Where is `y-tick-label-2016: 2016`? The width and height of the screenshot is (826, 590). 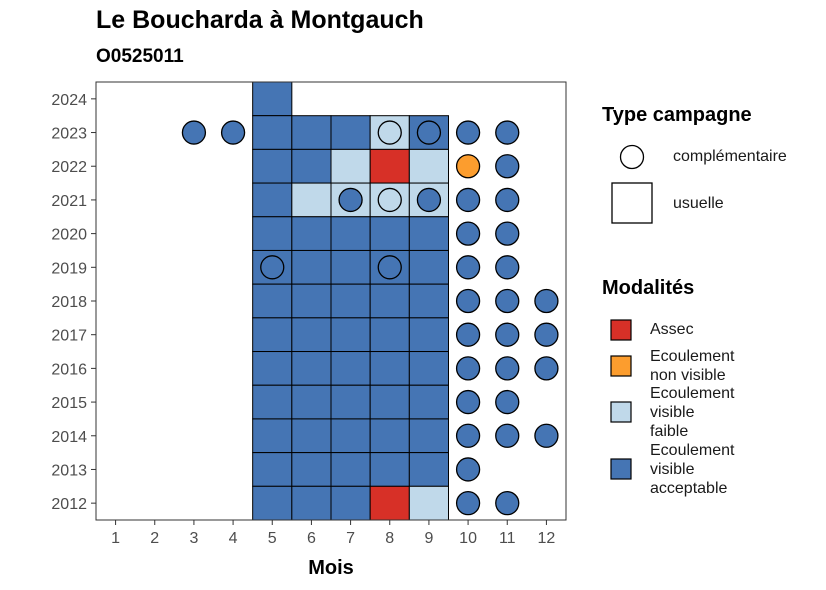
y-tick-label-2016: 2016 is located at coordinates (69, 369).